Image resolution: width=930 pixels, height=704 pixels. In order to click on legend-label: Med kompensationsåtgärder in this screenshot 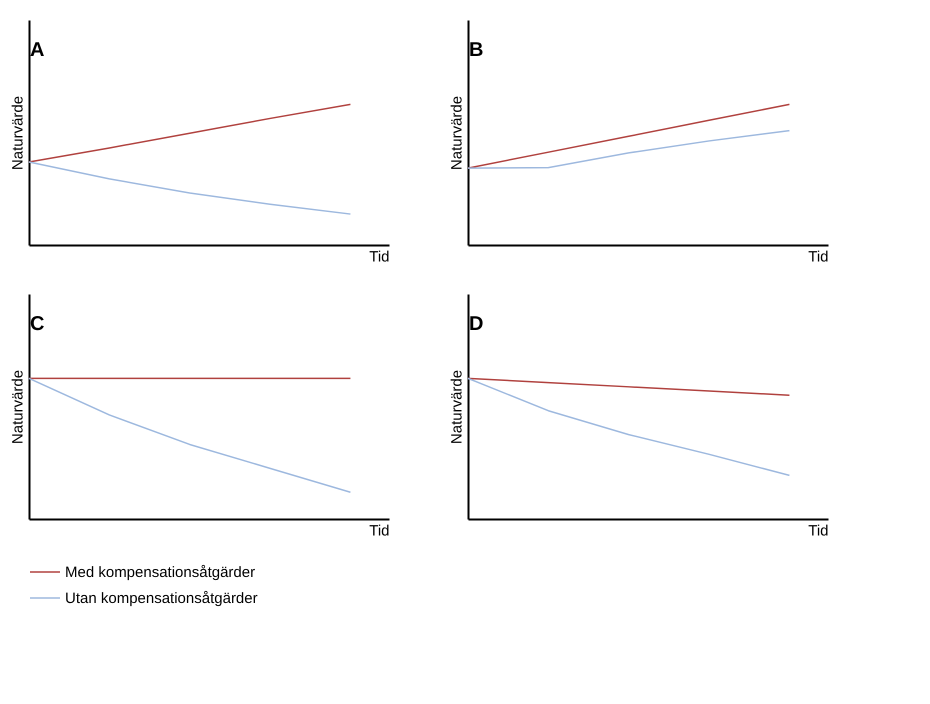, I will do `click(160, 572)`.